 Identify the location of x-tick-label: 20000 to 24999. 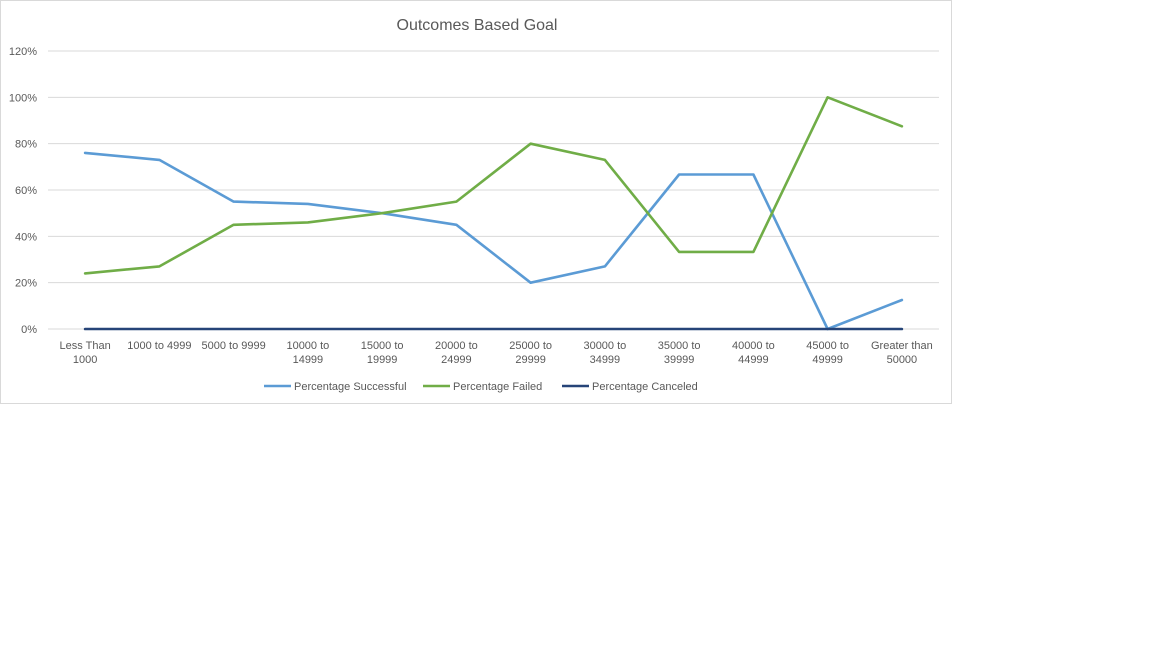
(456, 353).